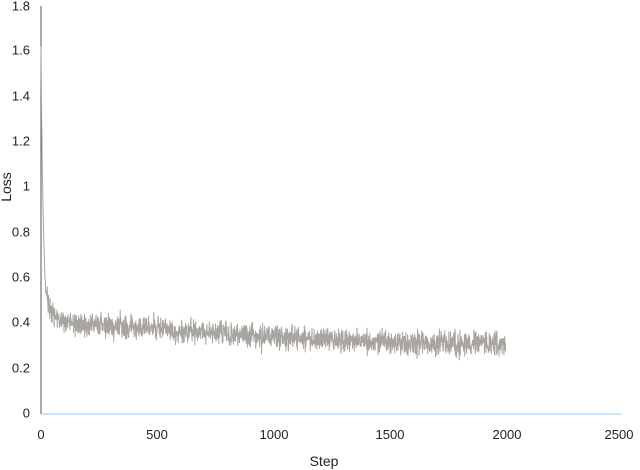 The width and height of the screenshot is (640, 470). Describe the element at coordinates (21, 95) in the screenshot. I see `y-tick-label-1-4: 1.4` at that location.